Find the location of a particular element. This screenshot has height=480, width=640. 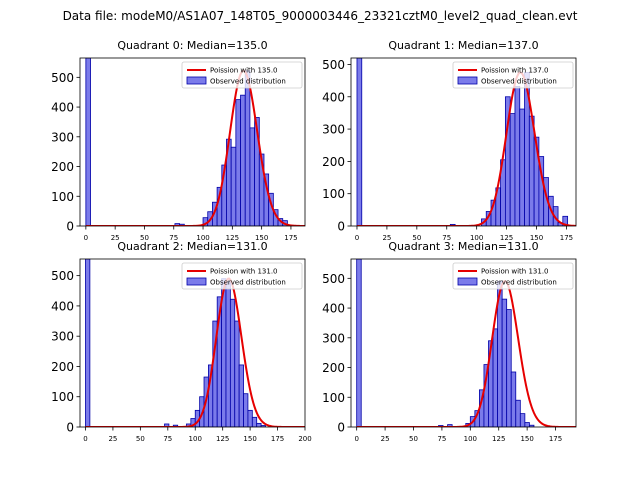

subplot-title: Quadrant 1: Median=137.0 is located at coordinates (463, 45).